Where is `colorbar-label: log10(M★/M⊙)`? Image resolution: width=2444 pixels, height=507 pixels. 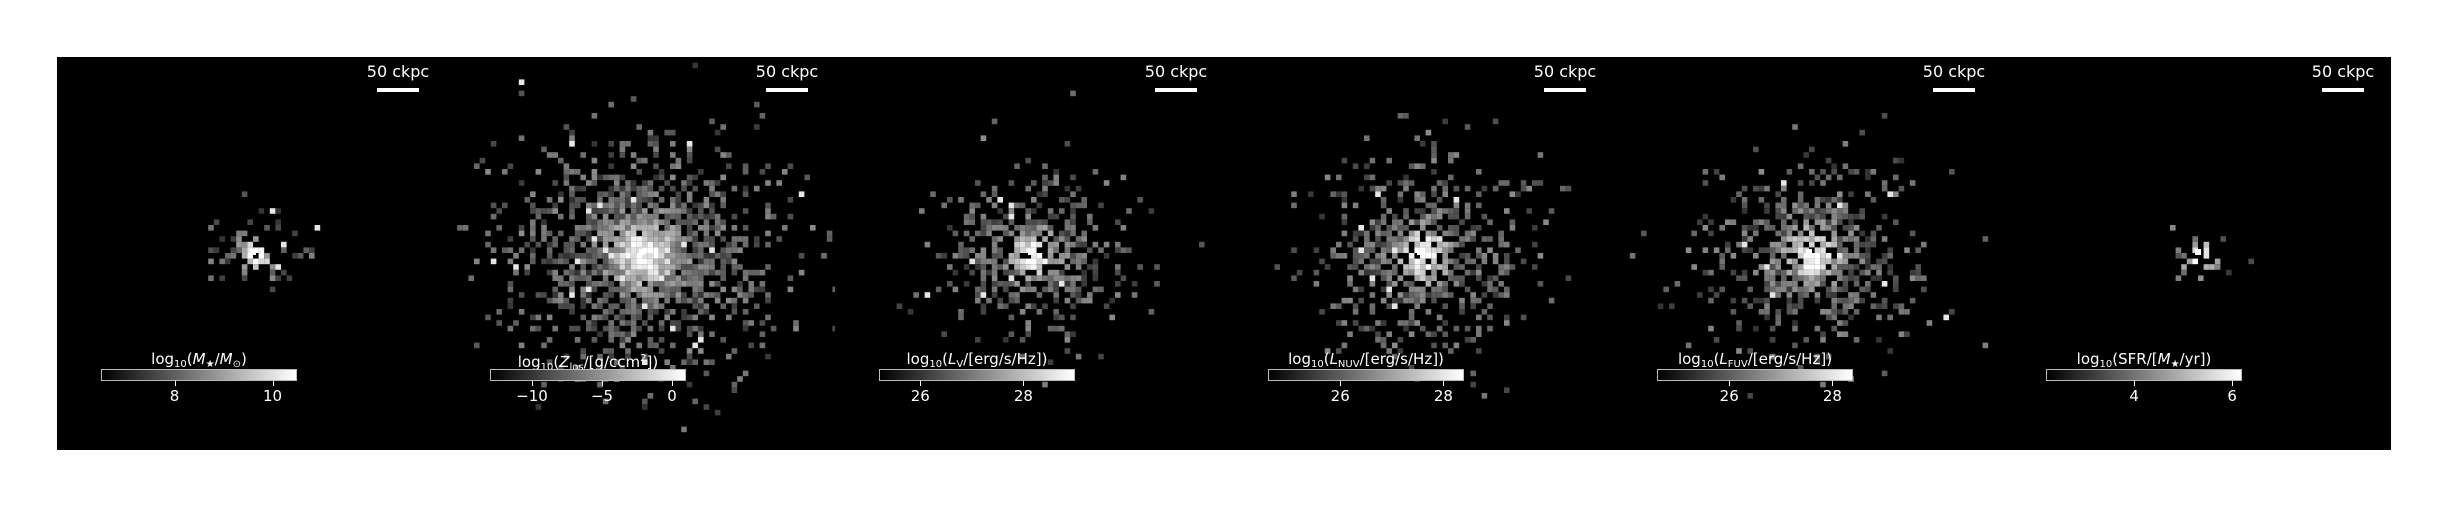
colorbar-label: log10(M★/M⊙) is located at coordinates (199, 360).